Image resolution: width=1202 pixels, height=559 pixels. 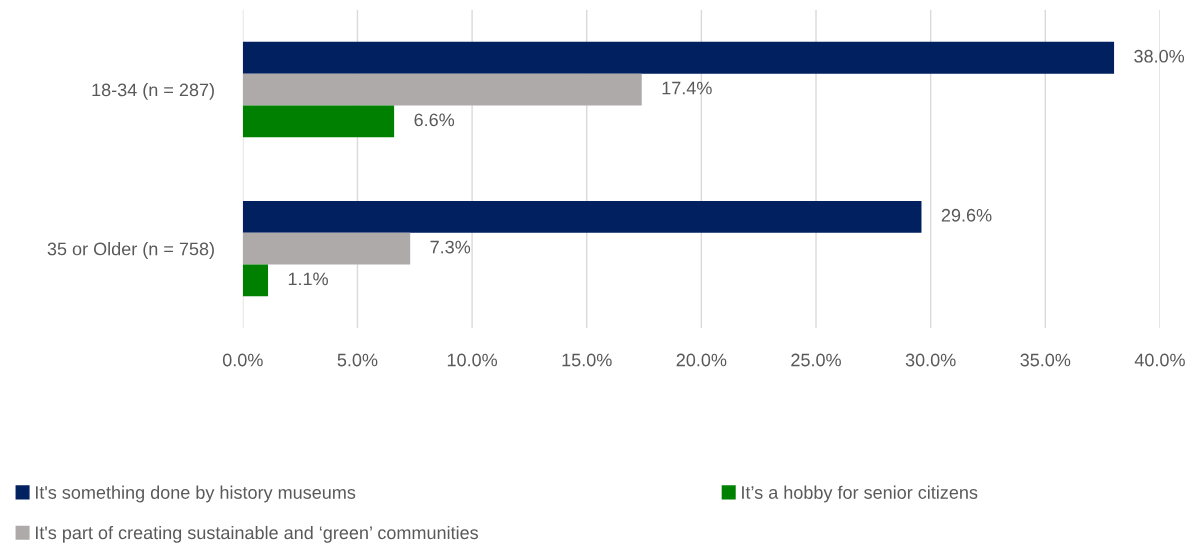 What do you see at coordinates (153, 91) in the screenshot?
I see `y-tick-label: 18-34 (n = 287)` at bounding box center [153, 91].